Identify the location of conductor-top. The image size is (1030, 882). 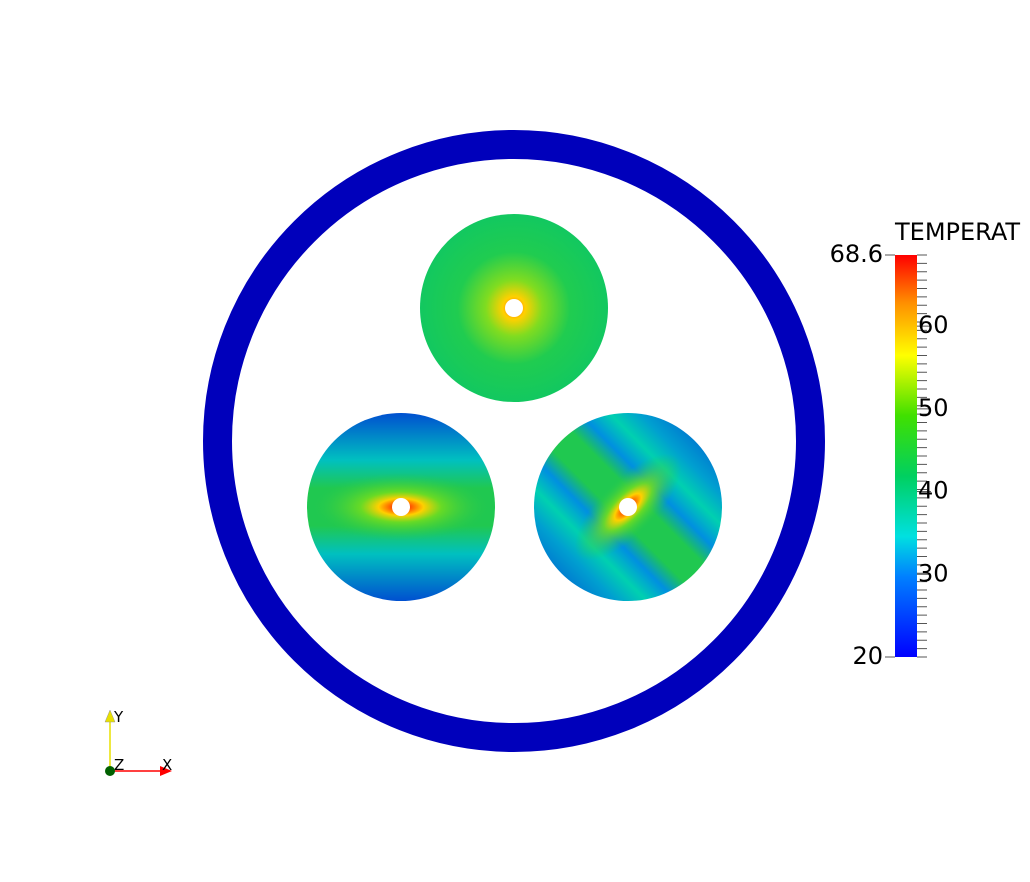
(514, 308).